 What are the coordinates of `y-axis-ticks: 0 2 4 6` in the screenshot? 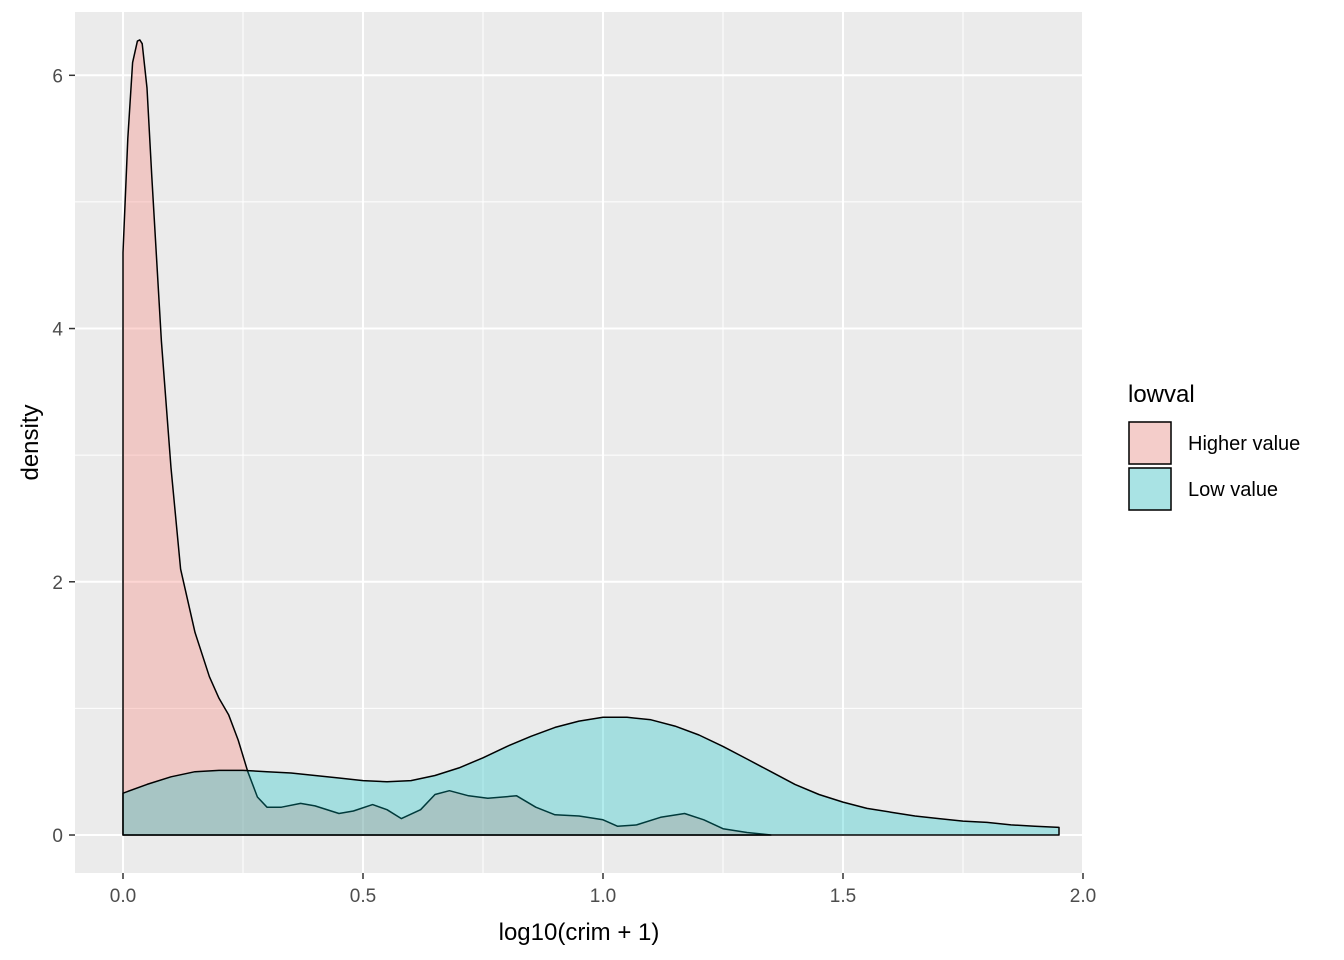 It's located at (63, 456).